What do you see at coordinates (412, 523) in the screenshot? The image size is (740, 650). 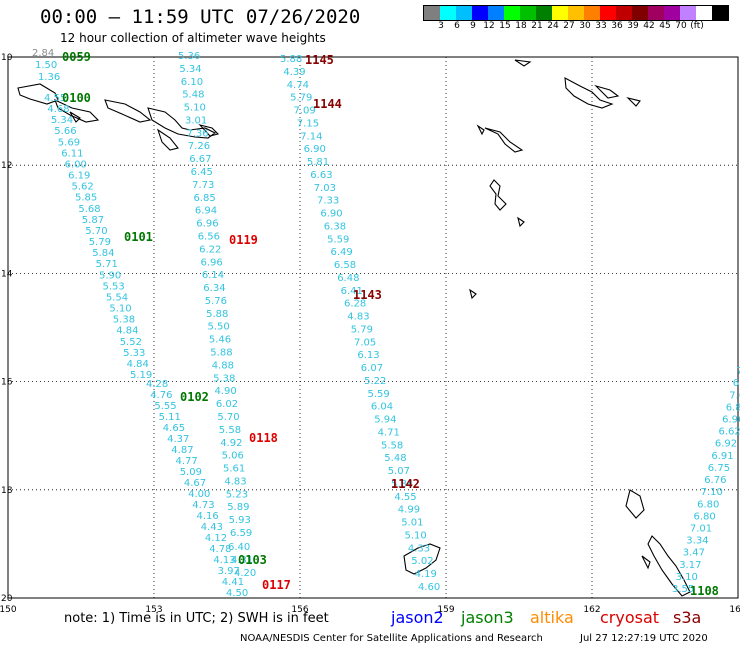 I see `swh-value: 5.01` at bounding box center [412, 523].